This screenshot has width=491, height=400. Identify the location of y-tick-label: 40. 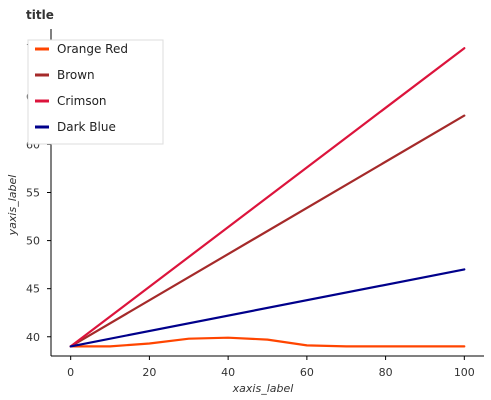
(33, 337).